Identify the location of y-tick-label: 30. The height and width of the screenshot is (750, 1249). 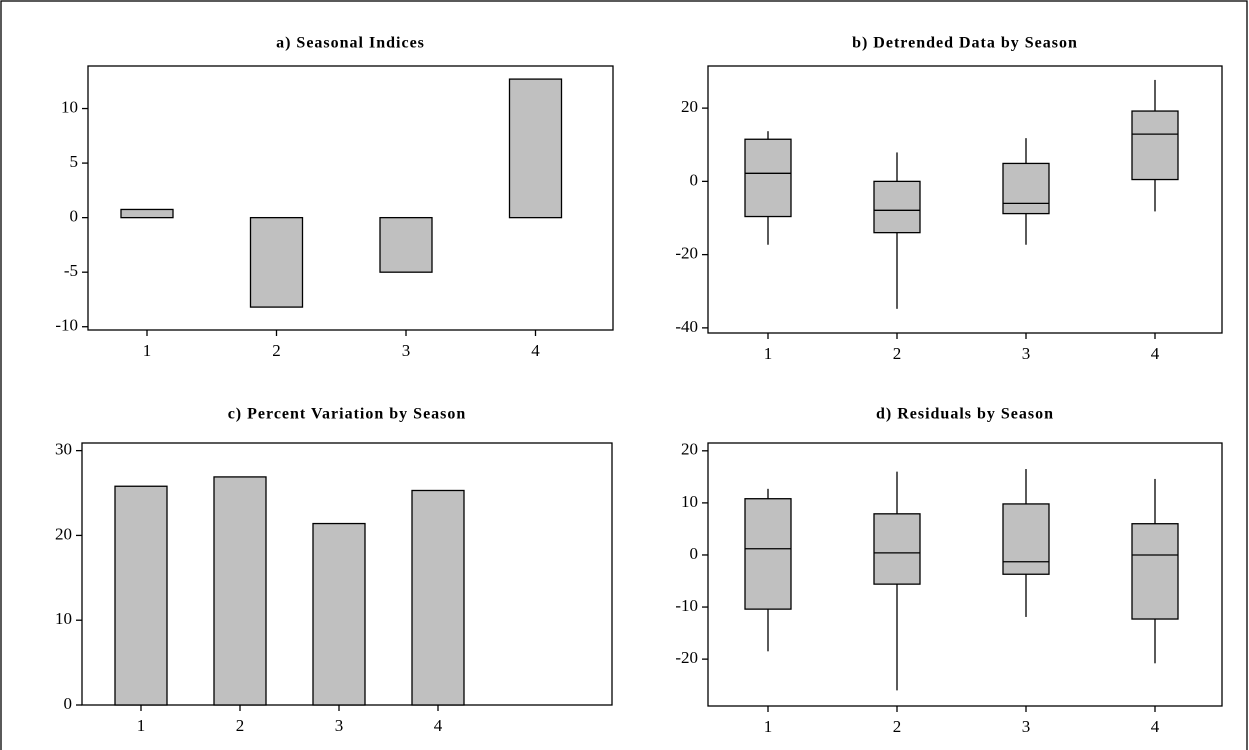
(63, 449).